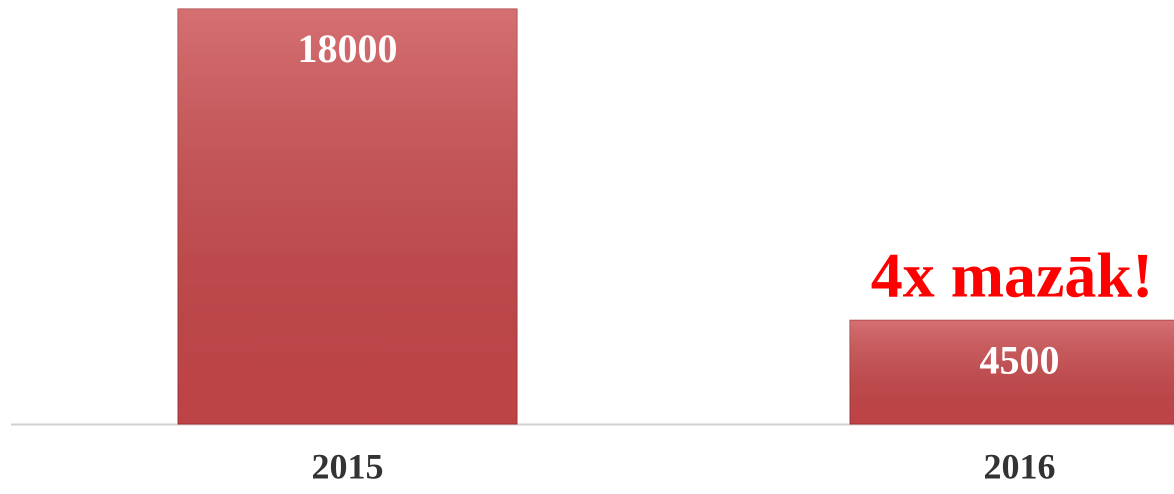 The width and height of the screenshot is (1174, 494). I want to click on x-tick-label: 2015, so click(348, 466).